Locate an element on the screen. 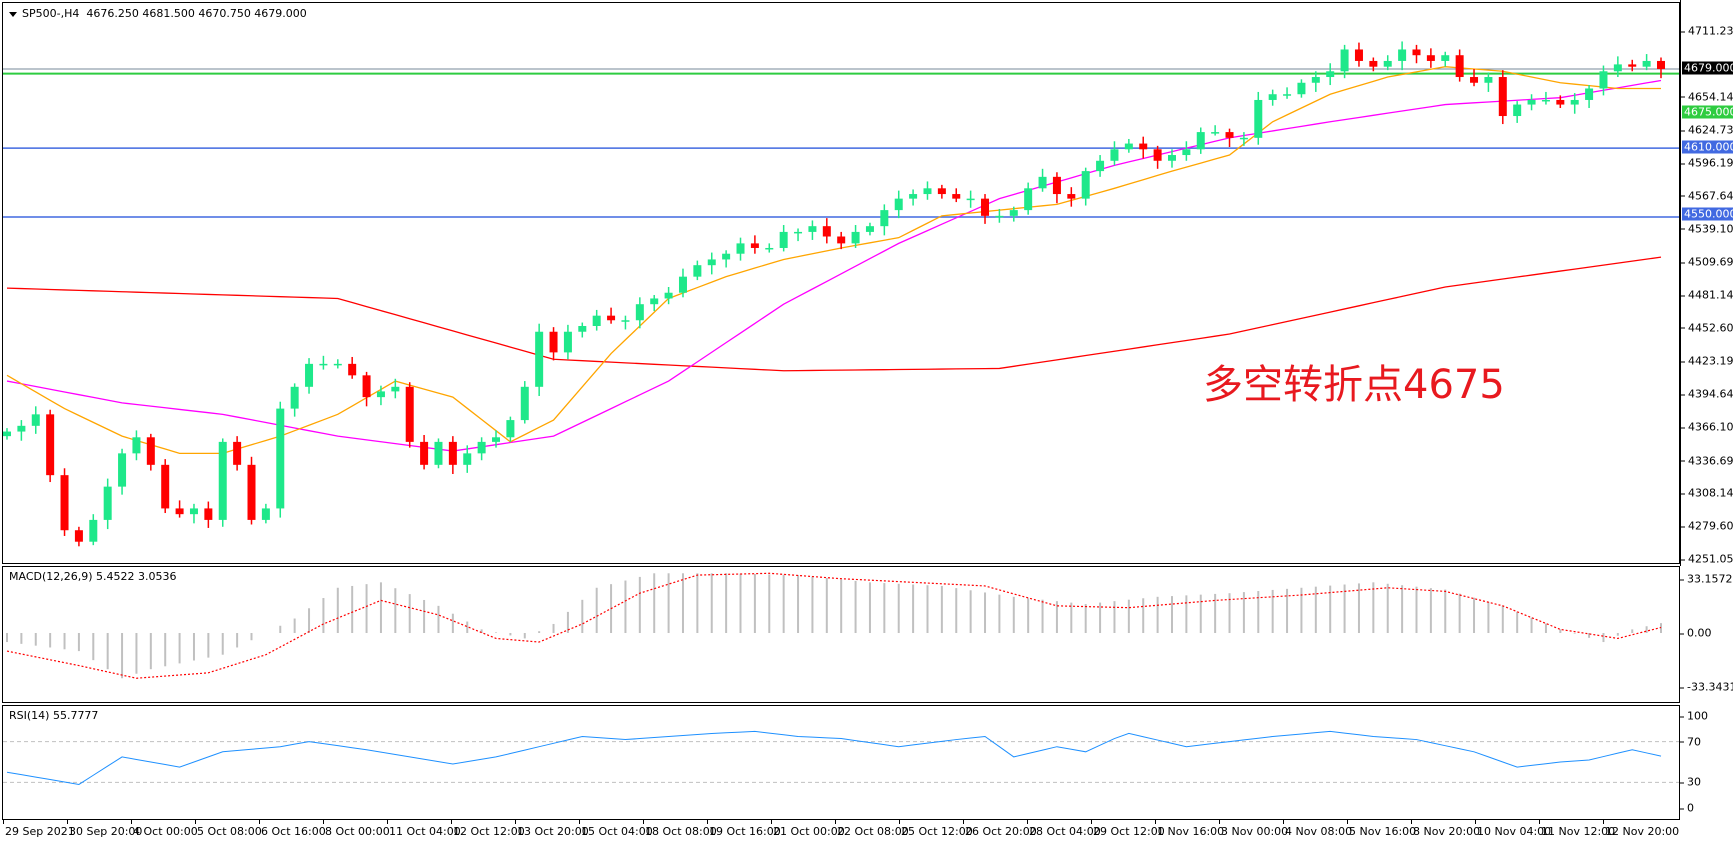  time-tick-label: 25 Oct 12:00 is located at coordinates (936, 829).